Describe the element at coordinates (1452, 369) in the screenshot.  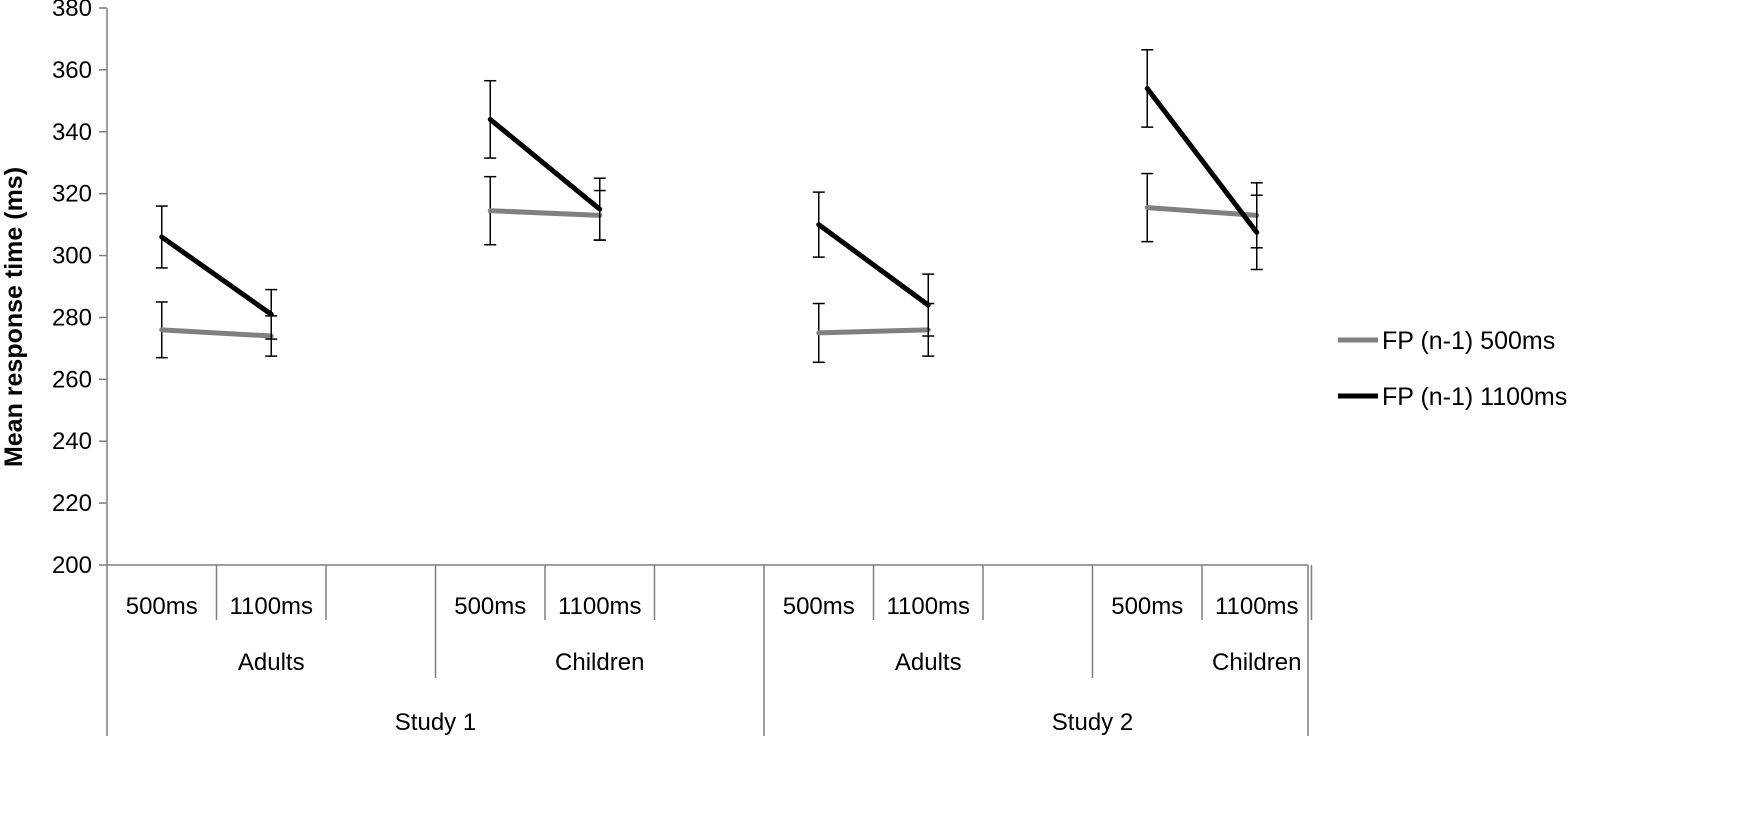
I see `legend: FP (n-1) 500ms FP (n-1) 1100ms` at that location.